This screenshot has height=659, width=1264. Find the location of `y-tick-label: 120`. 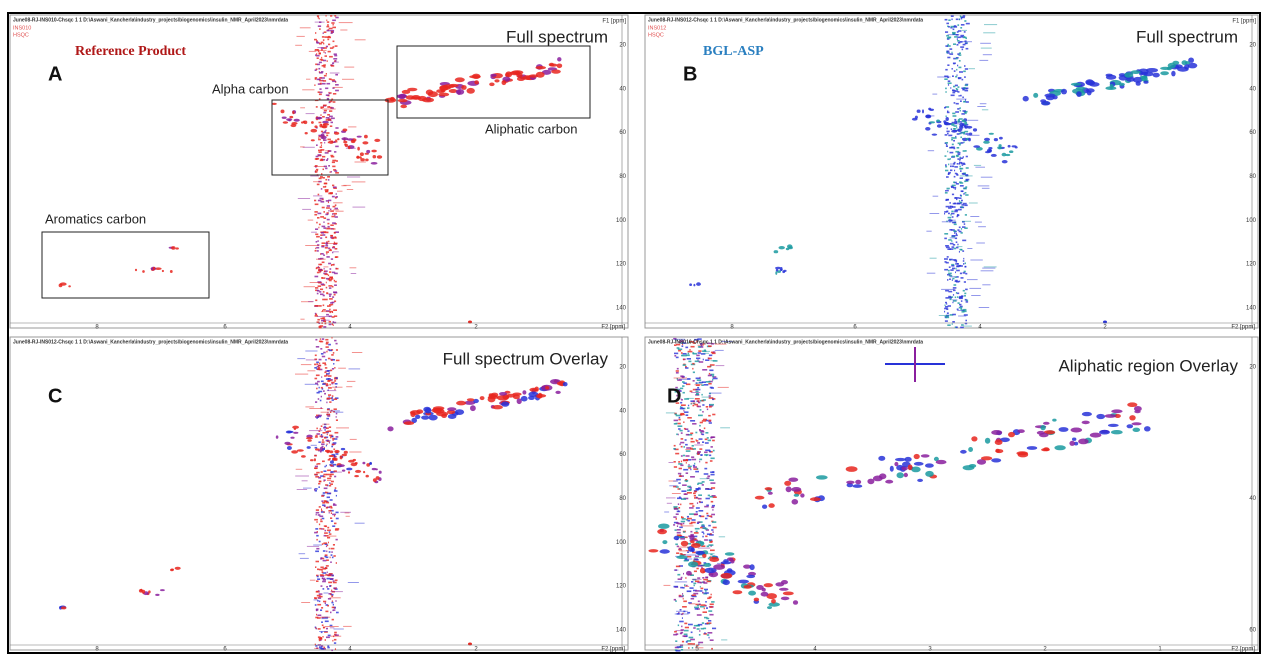

y-tick-label: 120 is located at coordinates (621, 265).